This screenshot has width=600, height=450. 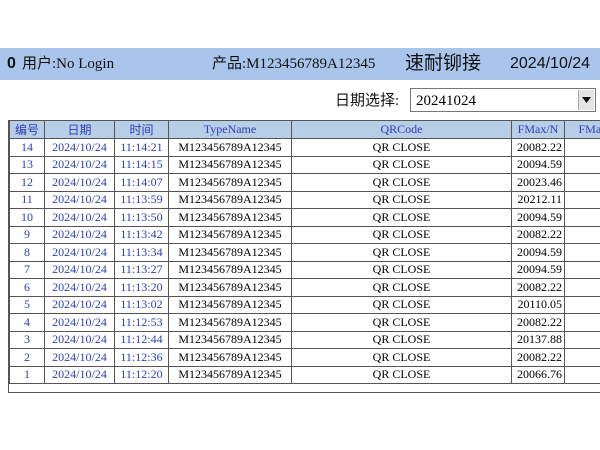 What do you see at coordinates (27, 269) in the screenshot?
I see `table-cell: 7` at bounding box center [27, 269].